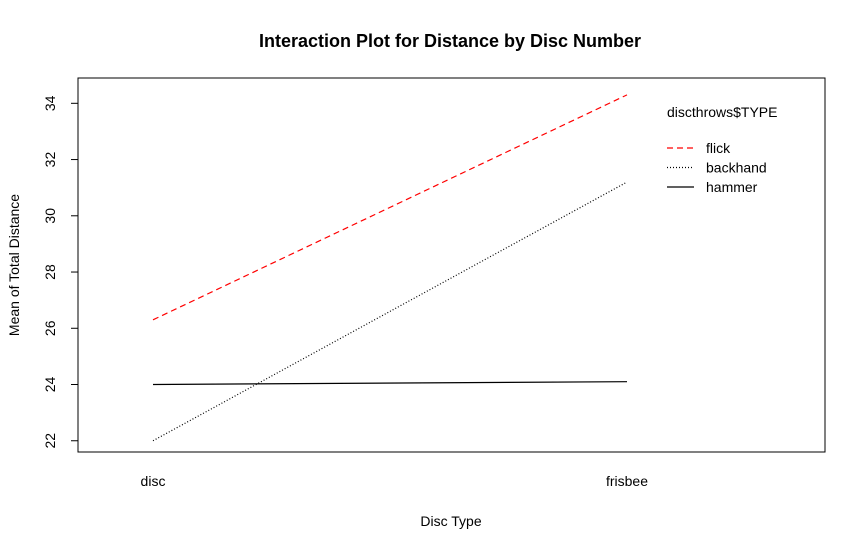 The height and width of the screenshot is (550, 865). I want to click on y-tick-label: 28, so click(50, 272).